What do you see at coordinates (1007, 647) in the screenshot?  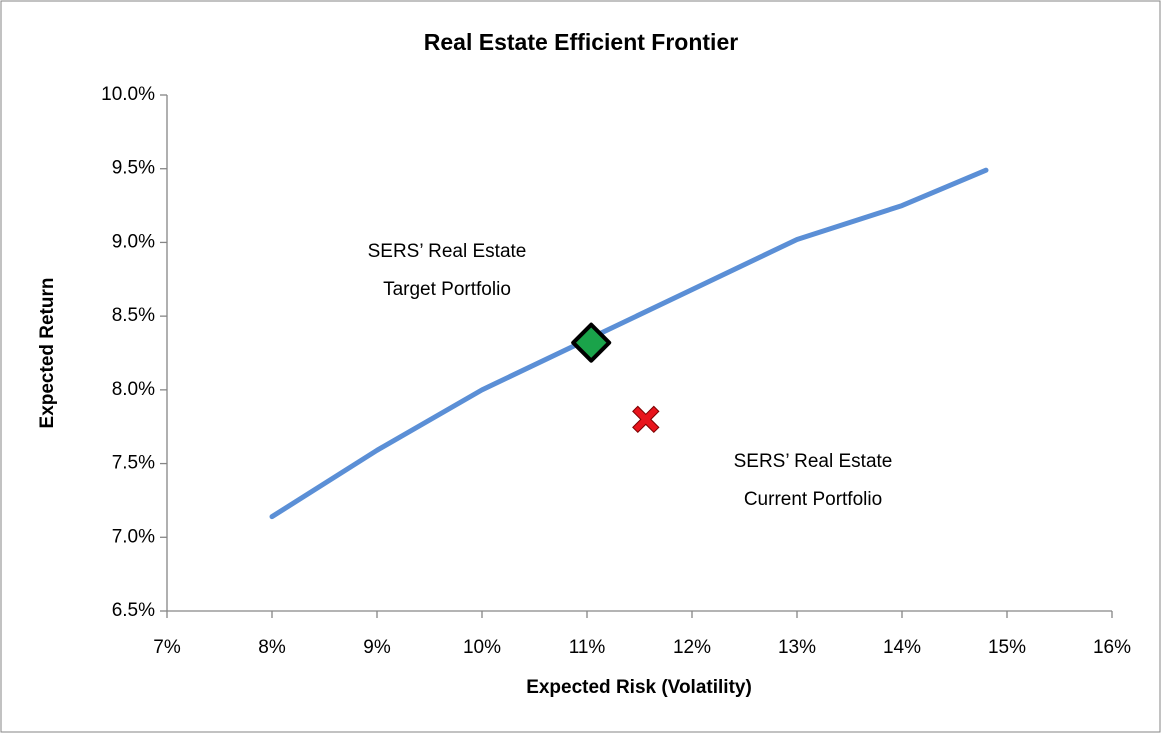 I see `x-tick-label: 15%` at bounding box center [1007, 647].